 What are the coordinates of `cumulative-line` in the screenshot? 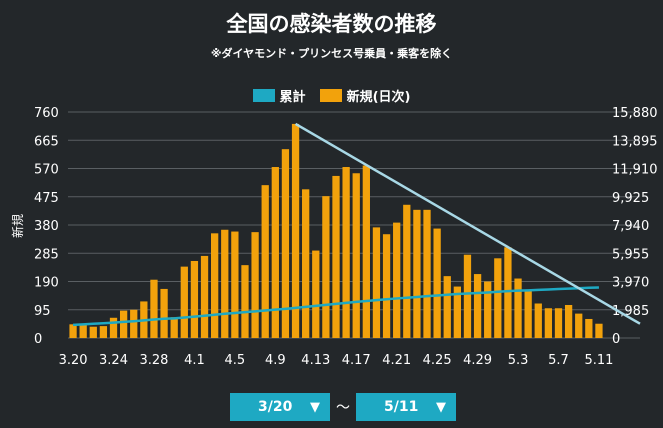 It's located at (335, 306).